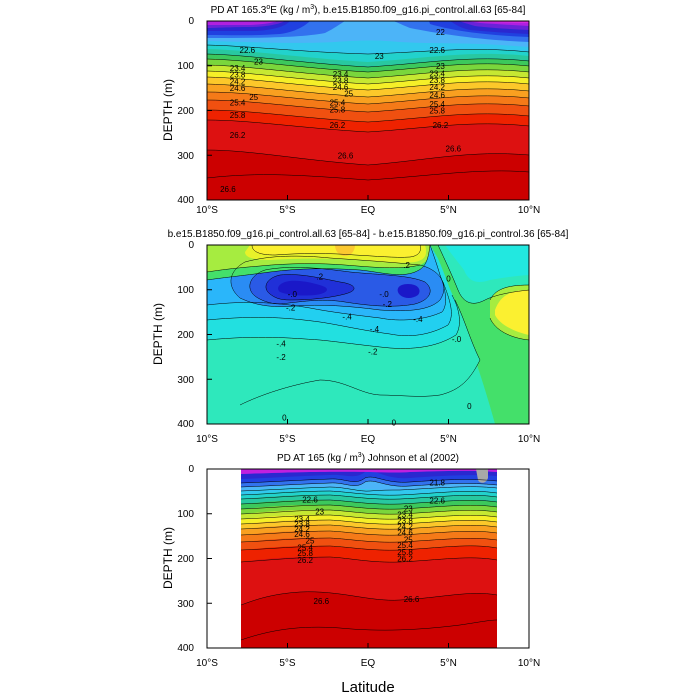 This screenshot has height=700, width=700. Describe the element at coordinates (158, 334) in the screenshot. I see `panel-2-y-axis-label: DEPTH (m)` at that location.